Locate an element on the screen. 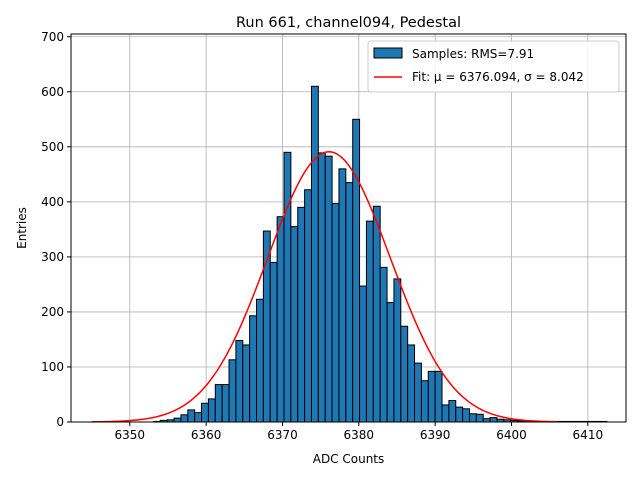 This screenshot has height=480, width=640. x-tick-label: 6370 is located at coordinates (282, 435).